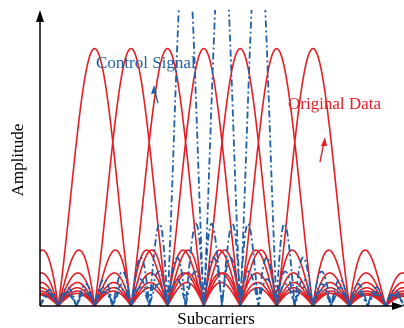 This screenshot has width=404, height=328. What do you see at coordinates (146, 62) in the screenshot?
I see `control-signal-label: Control Signal` at bounding box center [146, 62].